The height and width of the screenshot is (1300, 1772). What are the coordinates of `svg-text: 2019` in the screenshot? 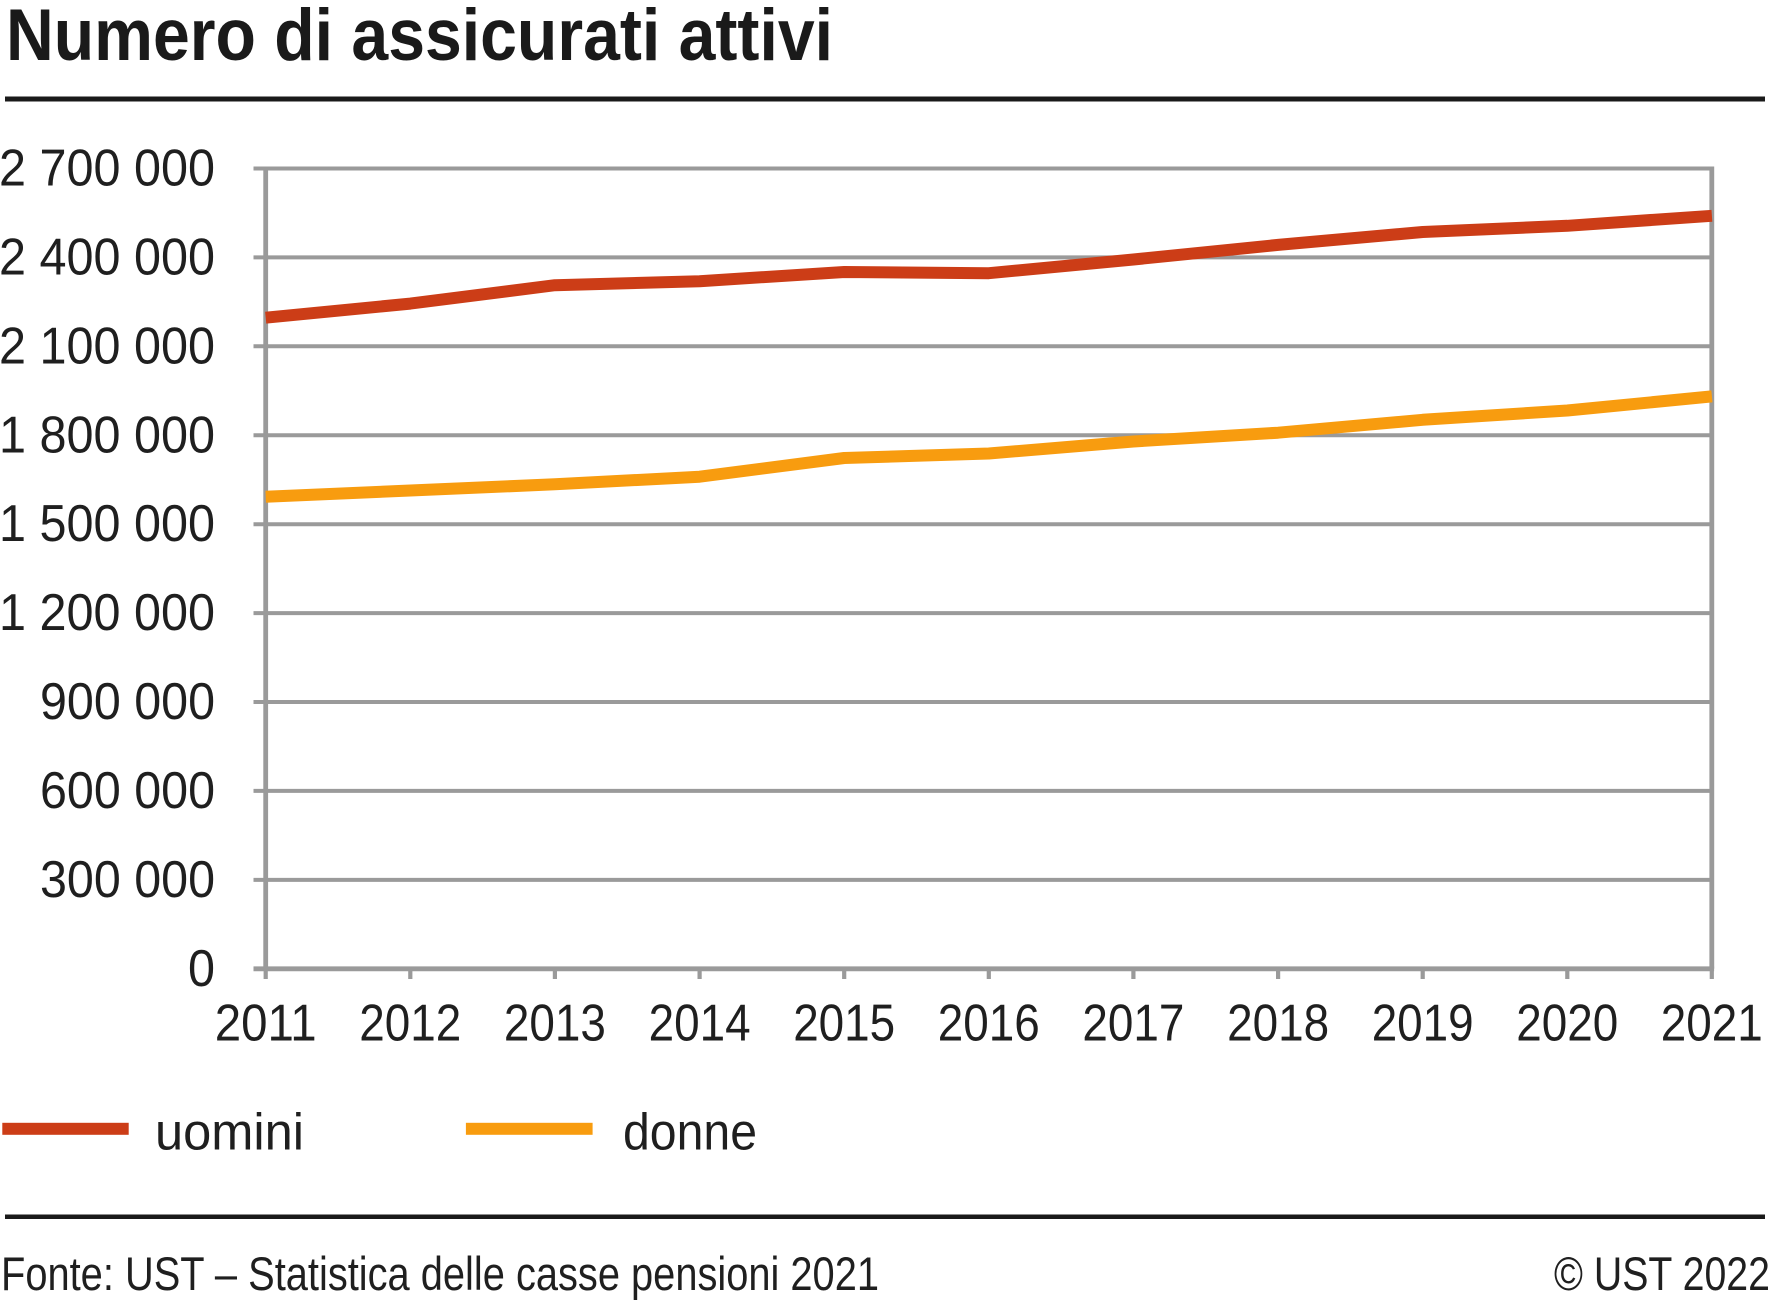 It's located at (1423, 1024).